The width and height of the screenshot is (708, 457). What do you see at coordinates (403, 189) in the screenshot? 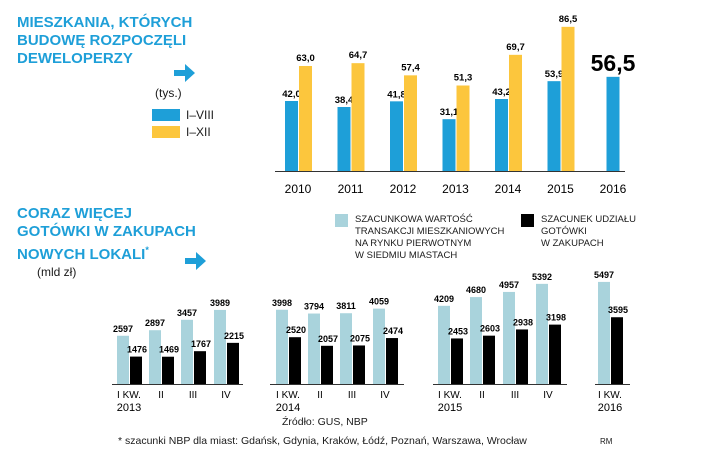
I see `x-tick-label: 2012` at bounding box center [403, 189].